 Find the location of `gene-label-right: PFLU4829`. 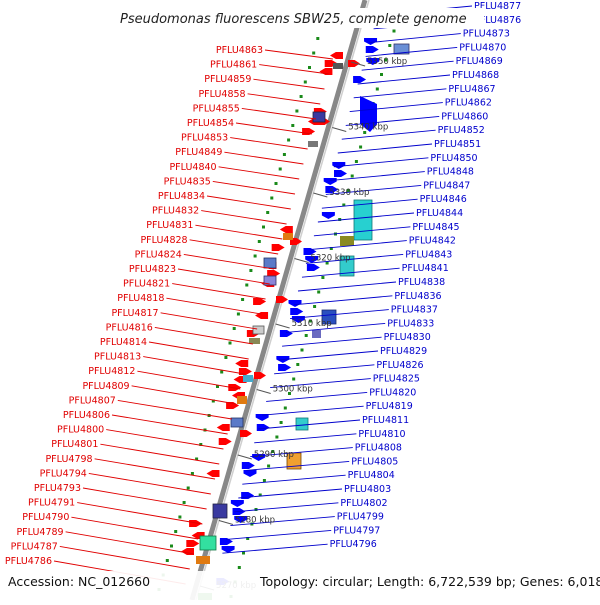

gene-label-right: PFLU4829 is located at coordinates (403, 351).